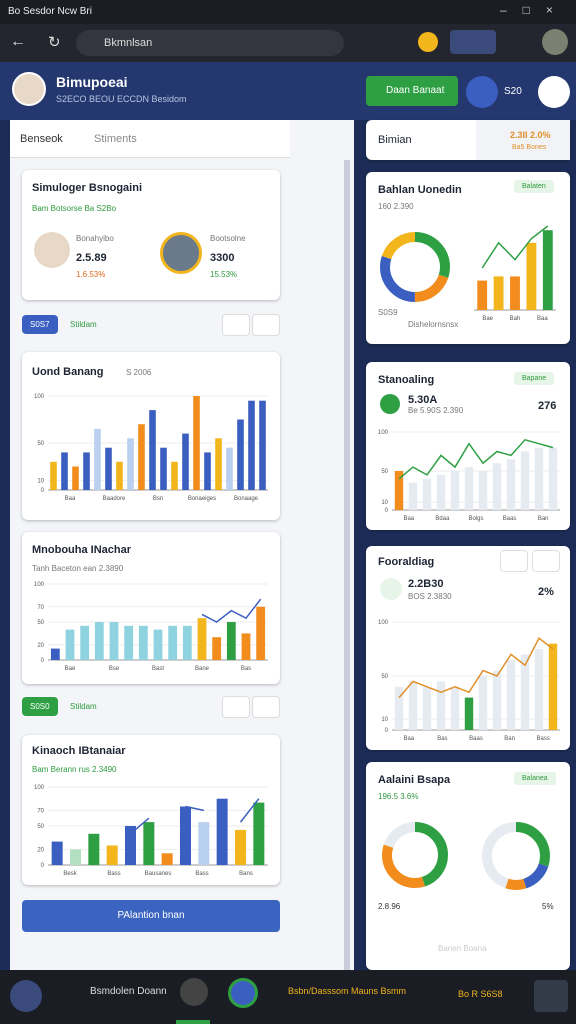 Image resolution: width=576 pixels, height=1024 pixels. I want to click on action-button: PAlantion bnan, so click(151, 916).